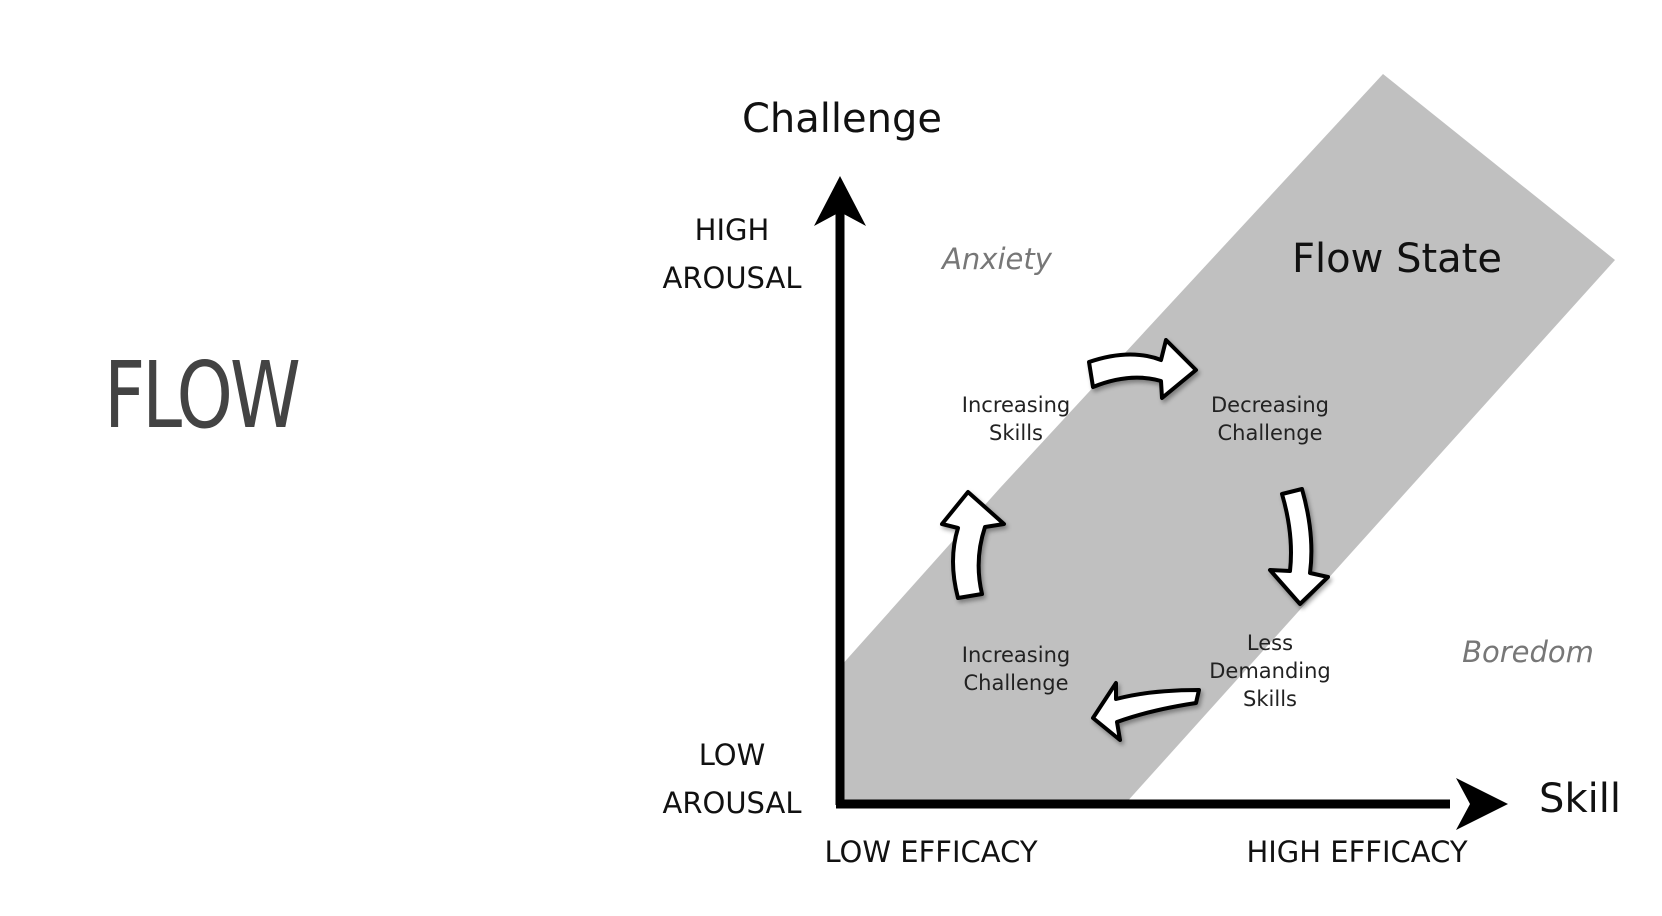 This screenshot has height=916, width=1662. What do you see at coordinates (202, 395) in the screenshot?
I see `slide-title: FLOW` at bounding box center [202, 395].